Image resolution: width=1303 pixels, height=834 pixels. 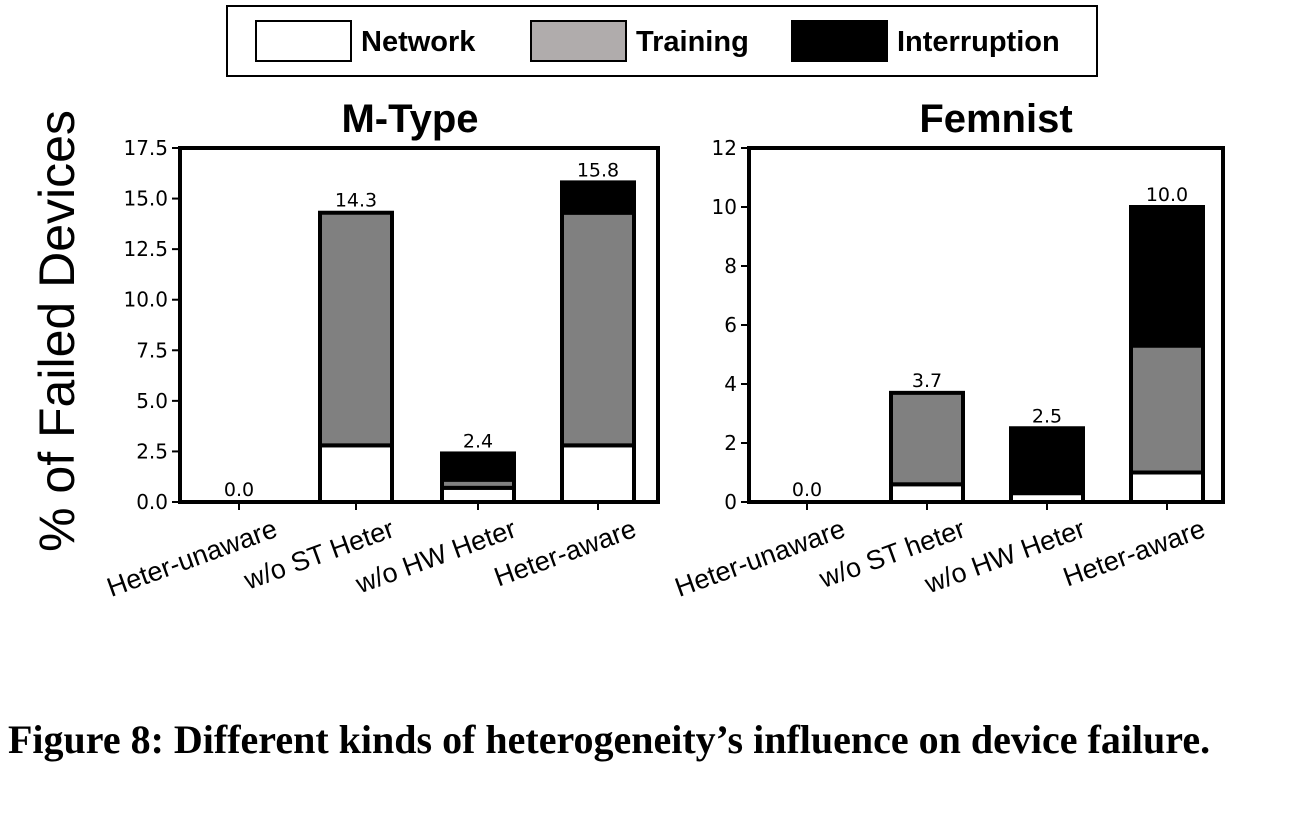 I want to click on legend-swatch-network, so click(x=303, y=41).